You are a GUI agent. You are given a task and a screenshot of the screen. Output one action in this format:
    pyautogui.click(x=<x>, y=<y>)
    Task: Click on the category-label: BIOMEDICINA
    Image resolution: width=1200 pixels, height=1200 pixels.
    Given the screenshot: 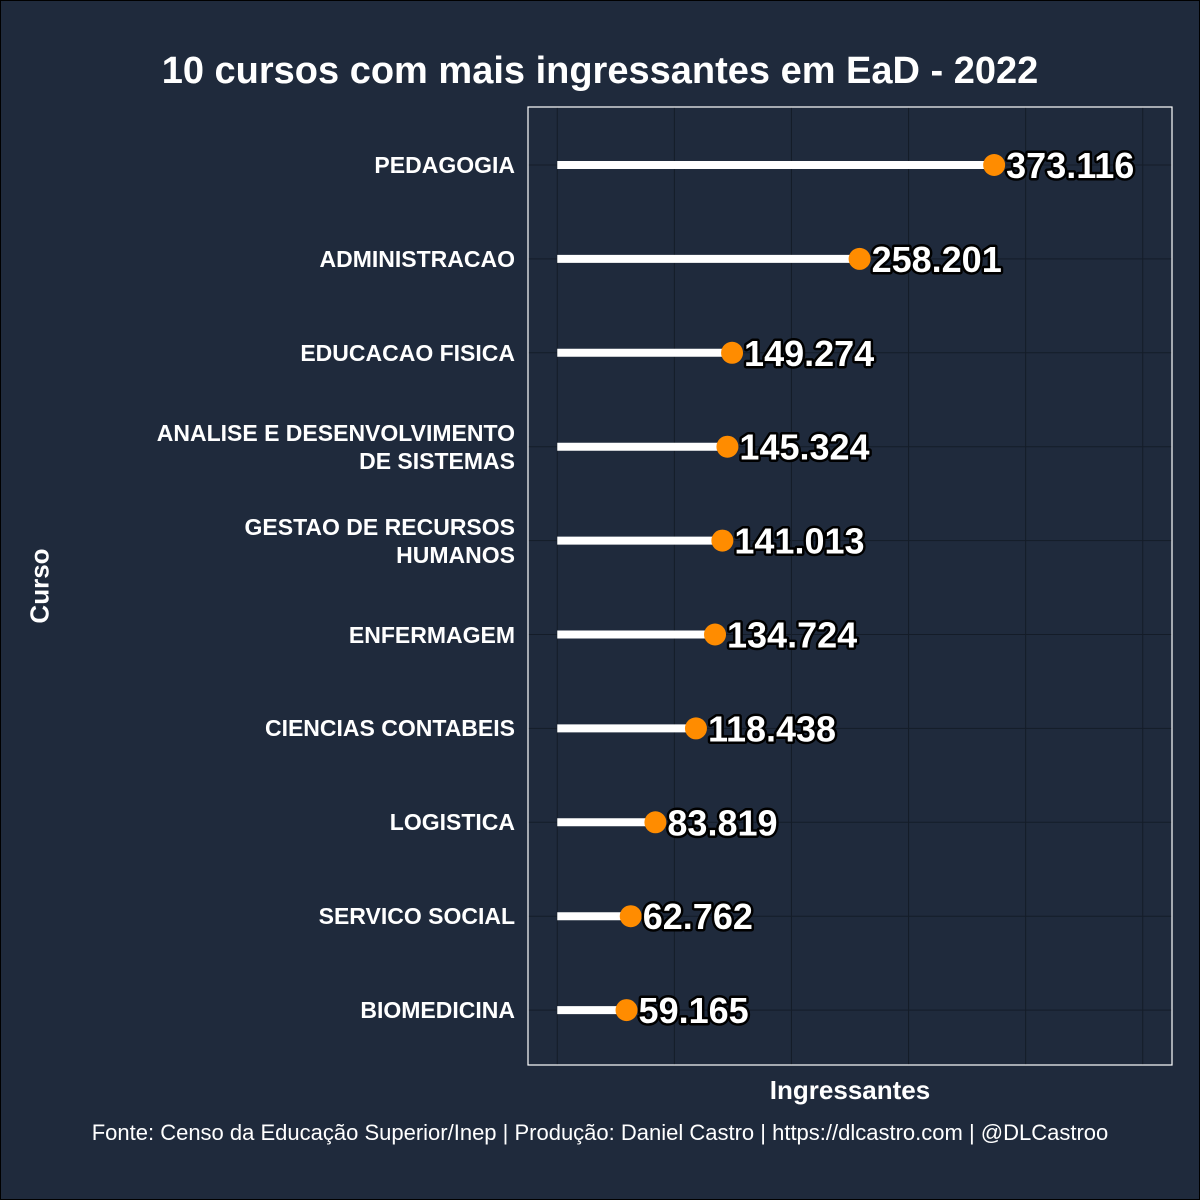 What is the action you would take?
    pyautogui.click(x=265, y=1010)
    